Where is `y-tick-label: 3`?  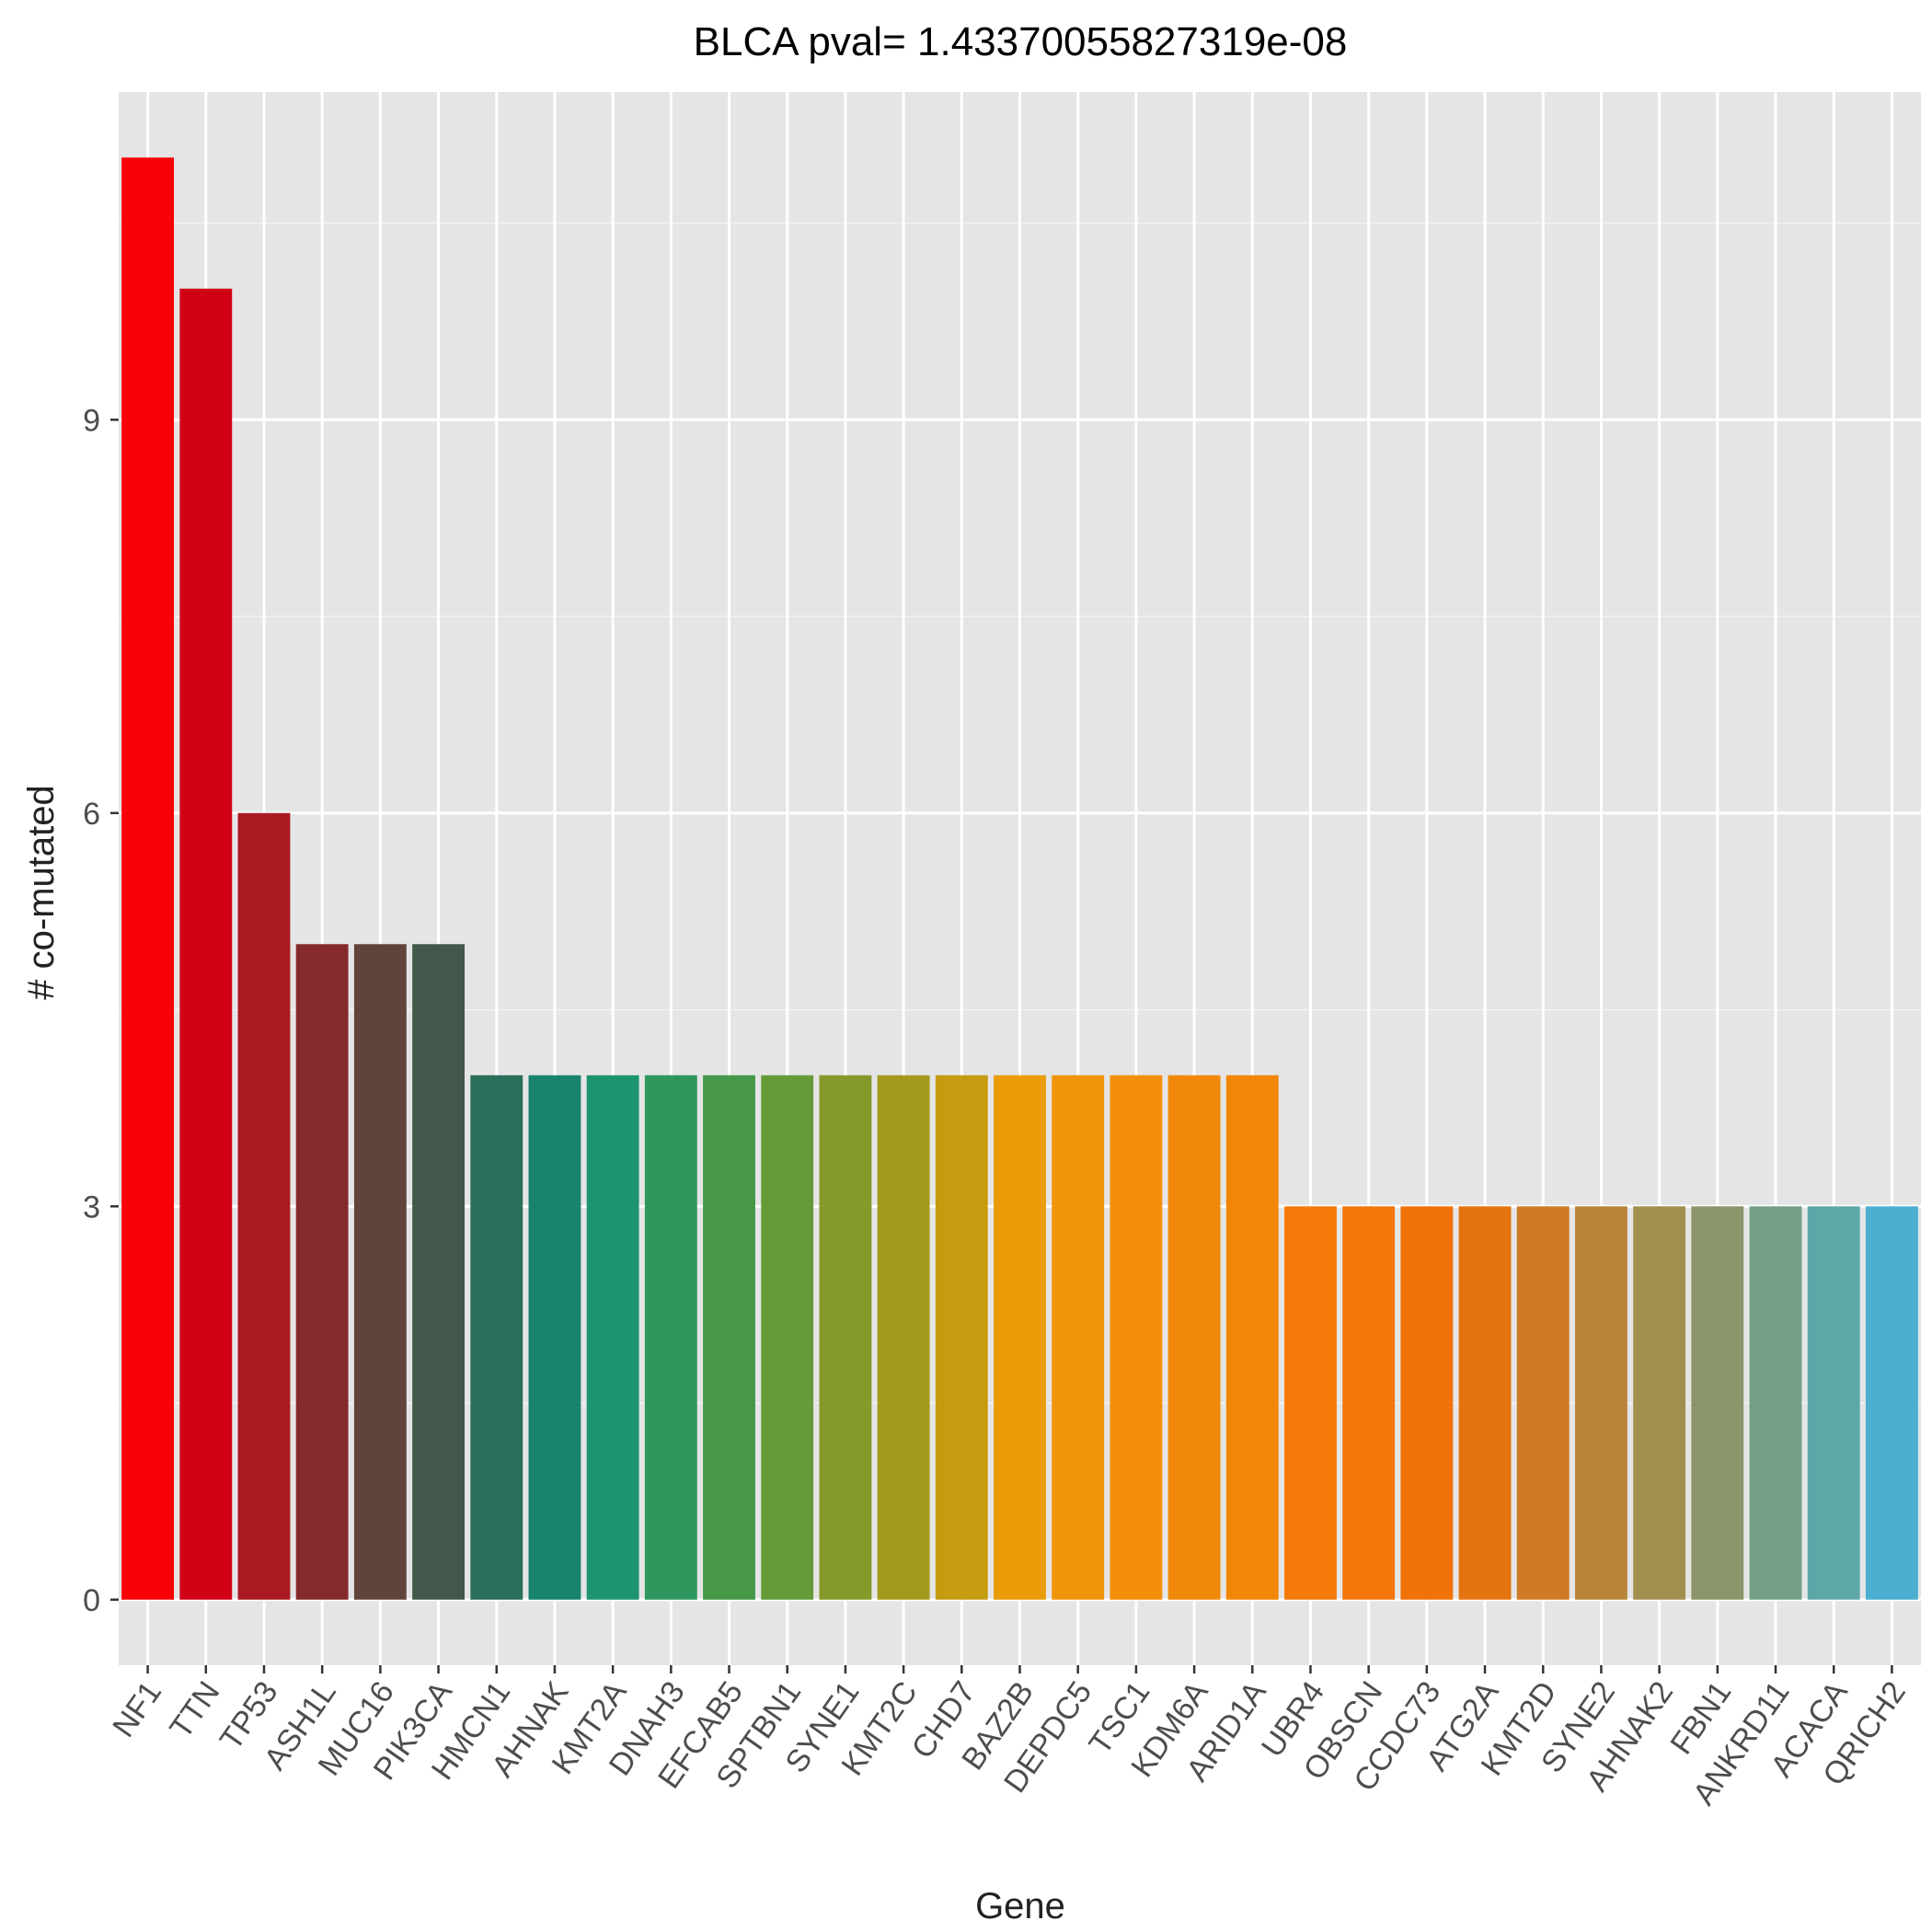
y-tick-label: 3 is located at coordinates (91, 1207).